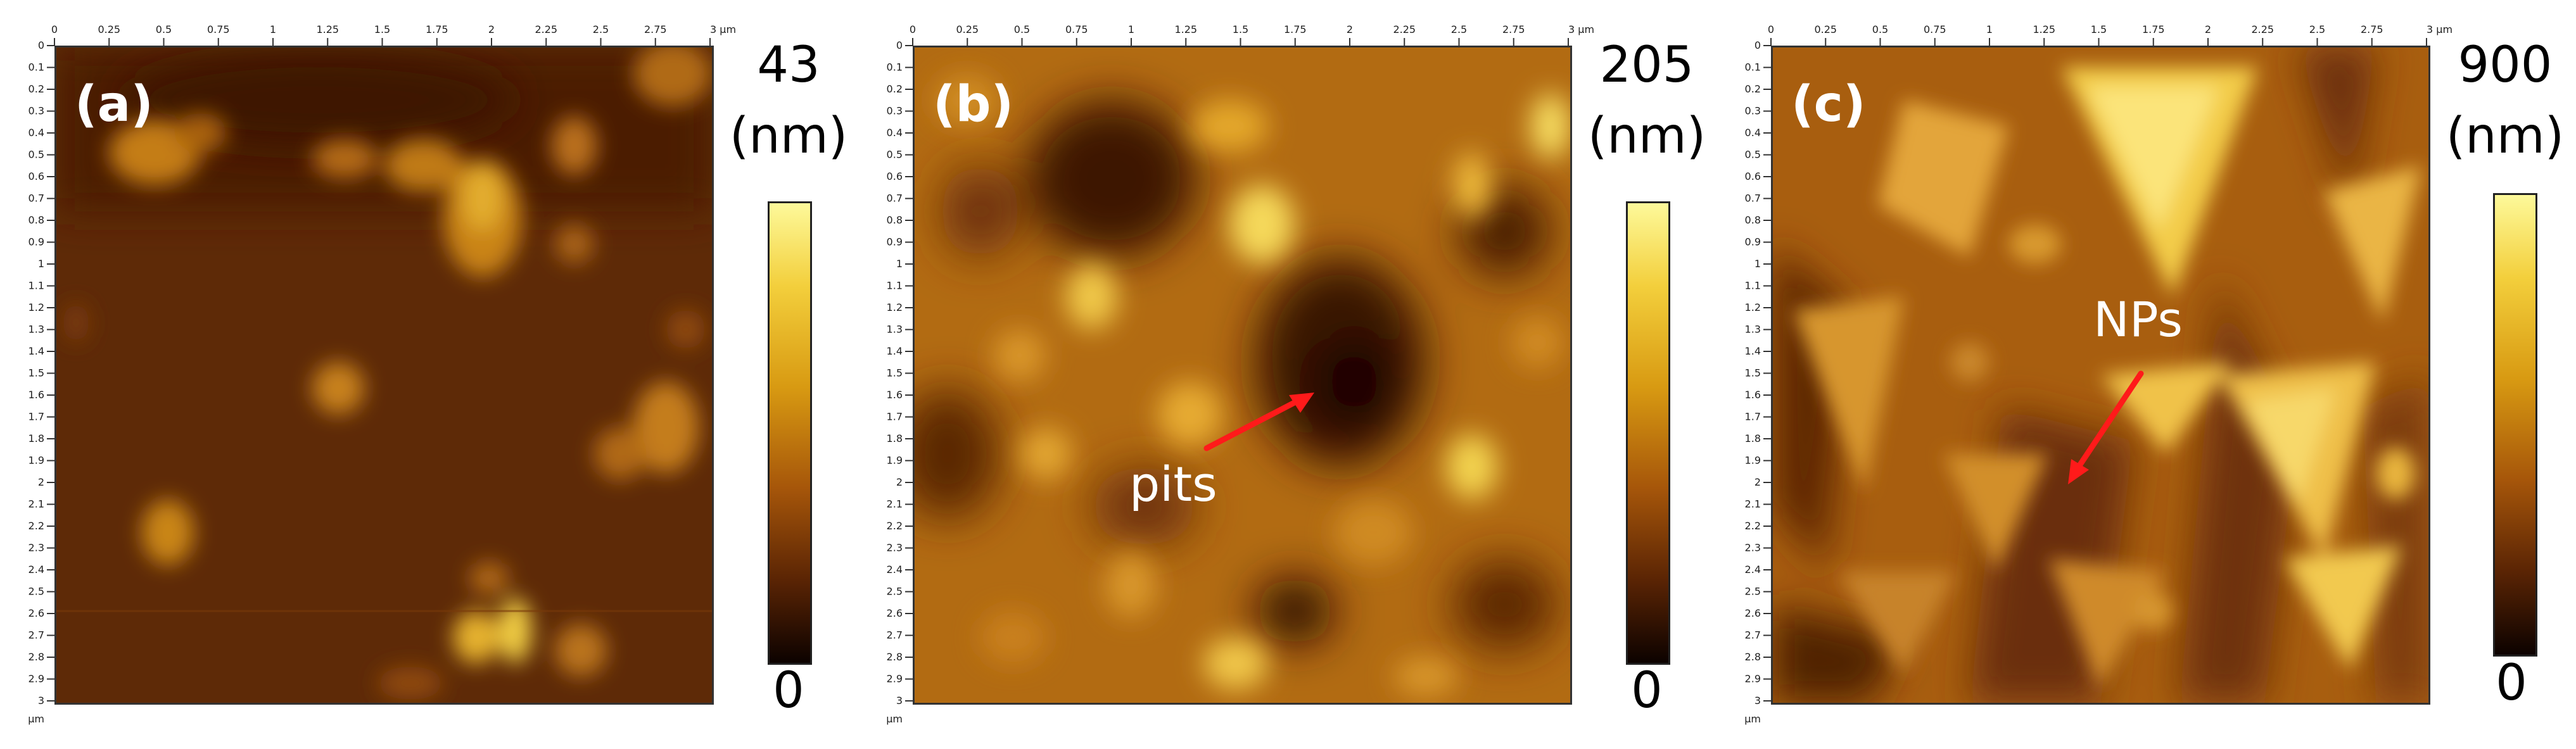 This screenshot has width=2576, height=749. I want to click on panel-label-a: (a), so click(114, 105).